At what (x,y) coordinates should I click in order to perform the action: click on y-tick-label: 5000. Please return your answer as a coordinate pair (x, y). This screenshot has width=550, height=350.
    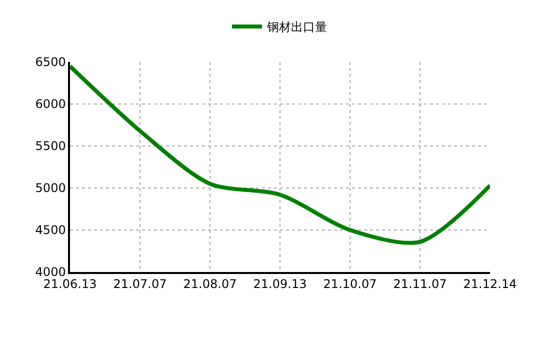
    Looking at the image, I should click on (50, 188).